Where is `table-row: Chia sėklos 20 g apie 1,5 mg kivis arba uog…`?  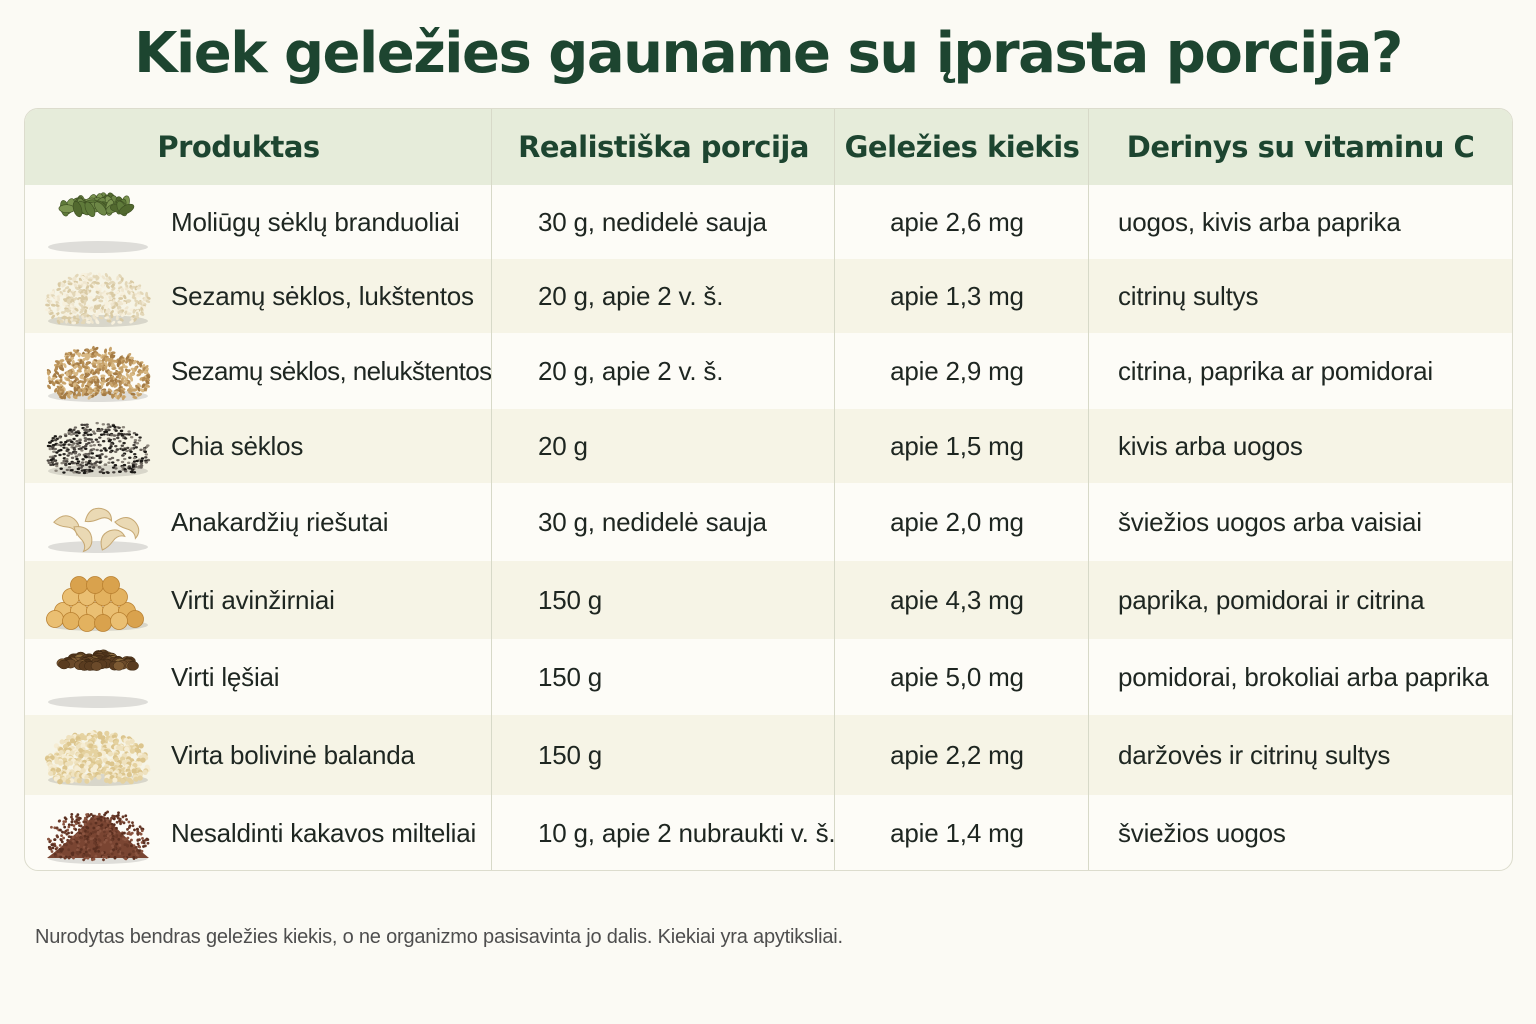
table-row: Chia sėklos 20 g apie 1,5 mg kivis arba uog… is located at coordinates (768, 446).